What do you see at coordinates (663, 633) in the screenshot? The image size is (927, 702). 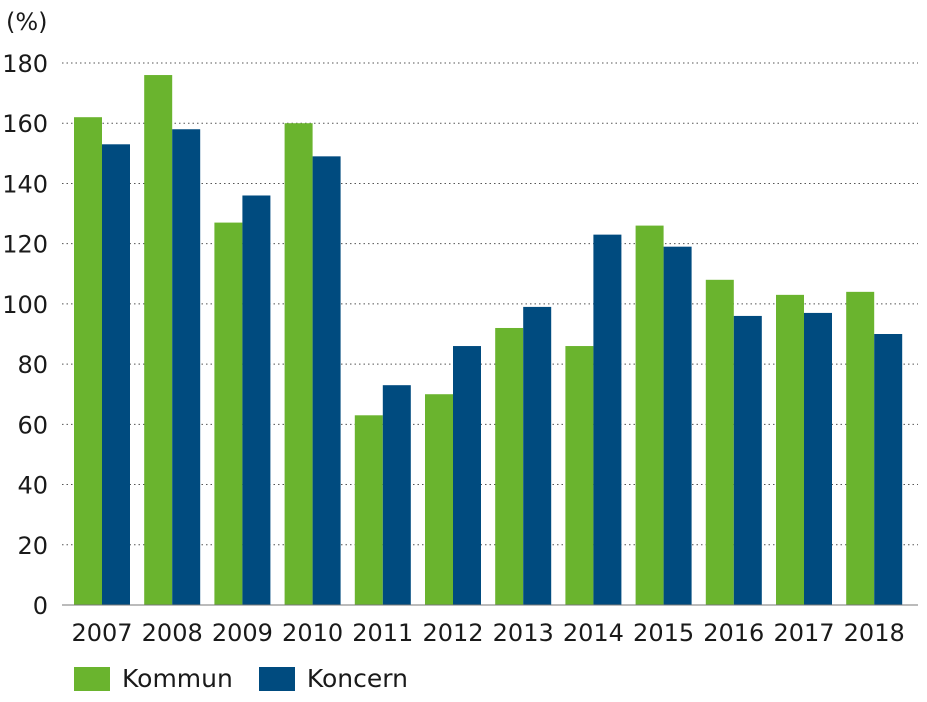 I see `x-tick-label: 2015` at bounding box center [663, 633].